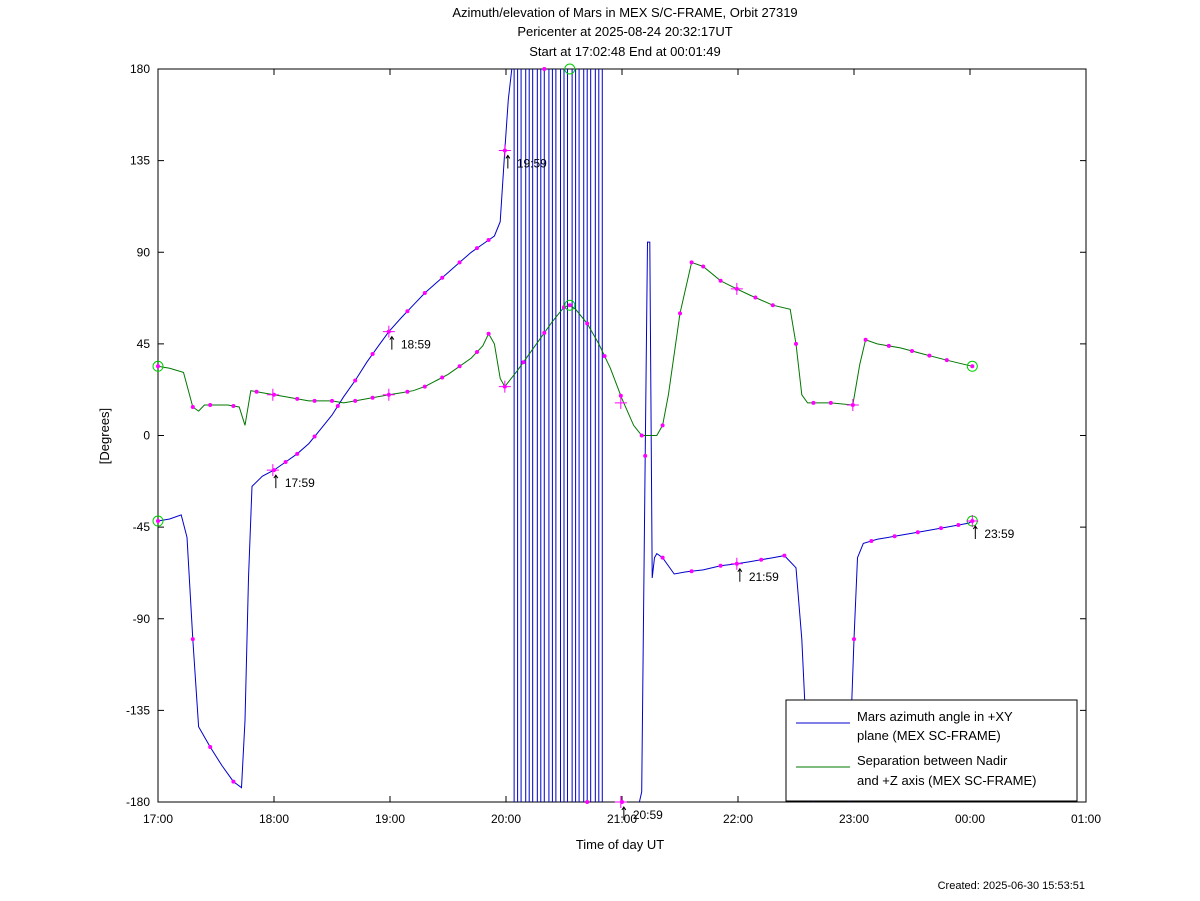 This screenshot has width=1200, height=901. I want to click on x-axis-label: Time of day UT, so click(620, 844).